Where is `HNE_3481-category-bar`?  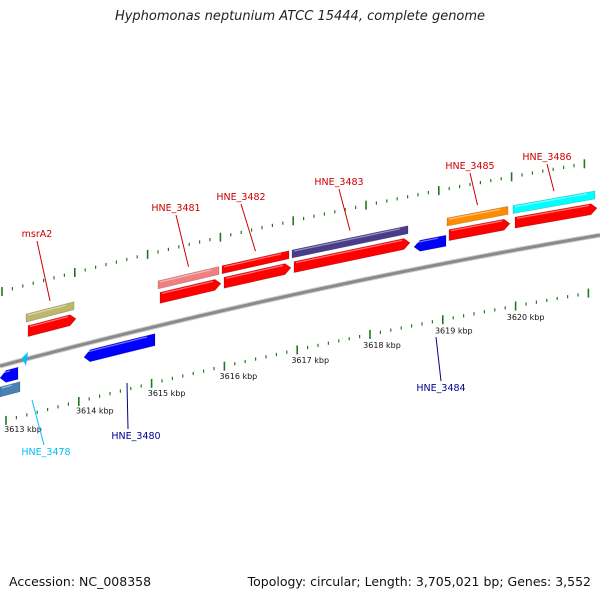
HNE_3481-category-bar is located at coordinates (188, 278).